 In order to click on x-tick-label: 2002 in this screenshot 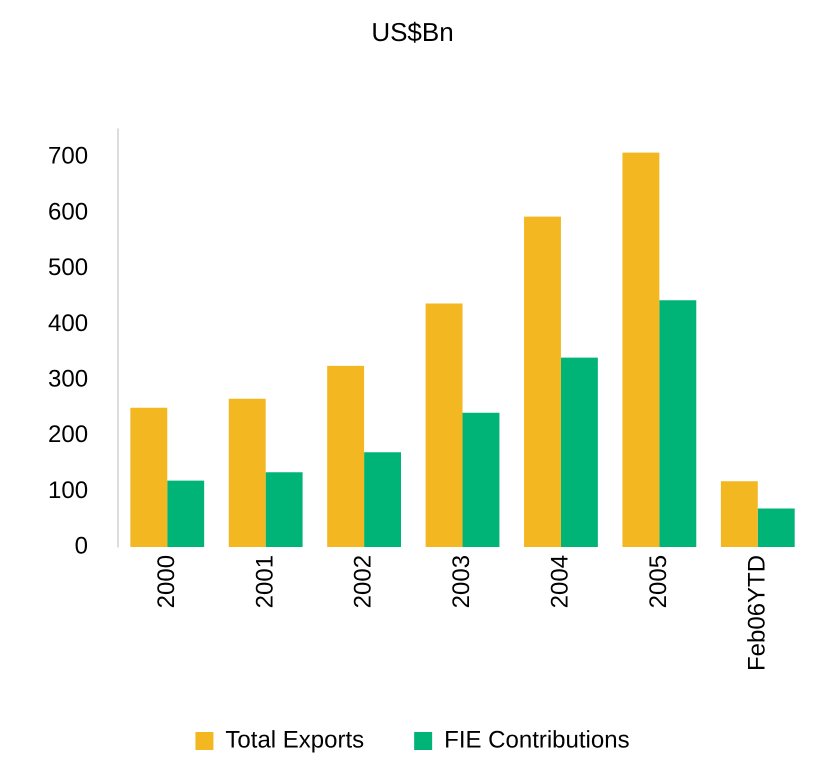, I will do `click(363, 581)`.